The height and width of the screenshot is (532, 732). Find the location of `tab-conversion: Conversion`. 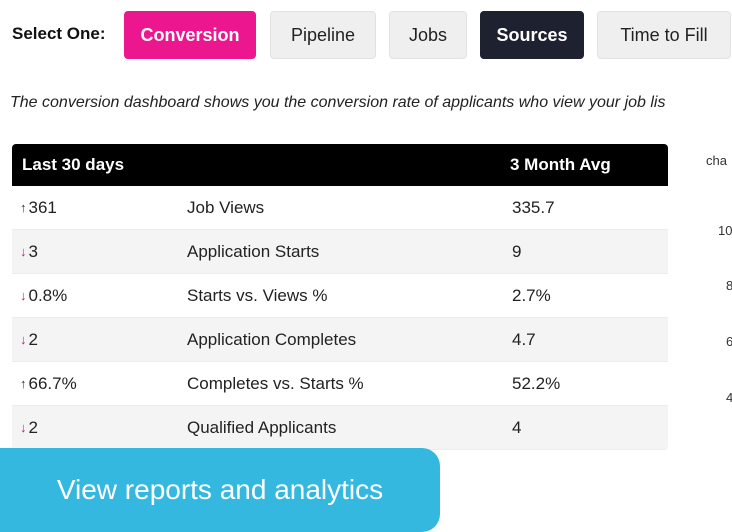

tab-conversion: Conversion is located at coordinates (190, 35).